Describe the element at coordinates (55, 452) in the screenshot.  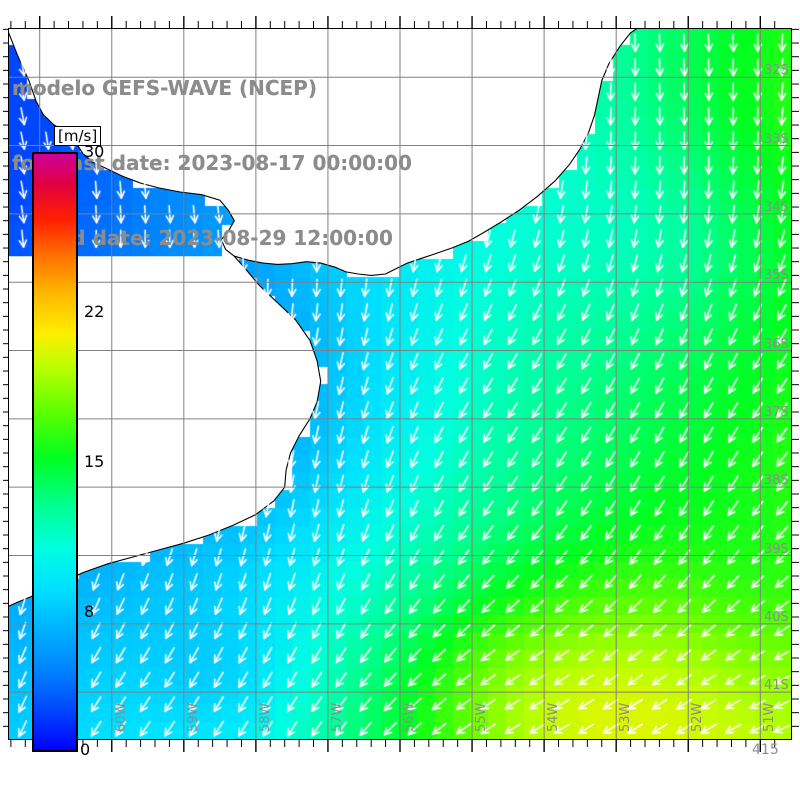
I see `colorbar-gradient` at that location.